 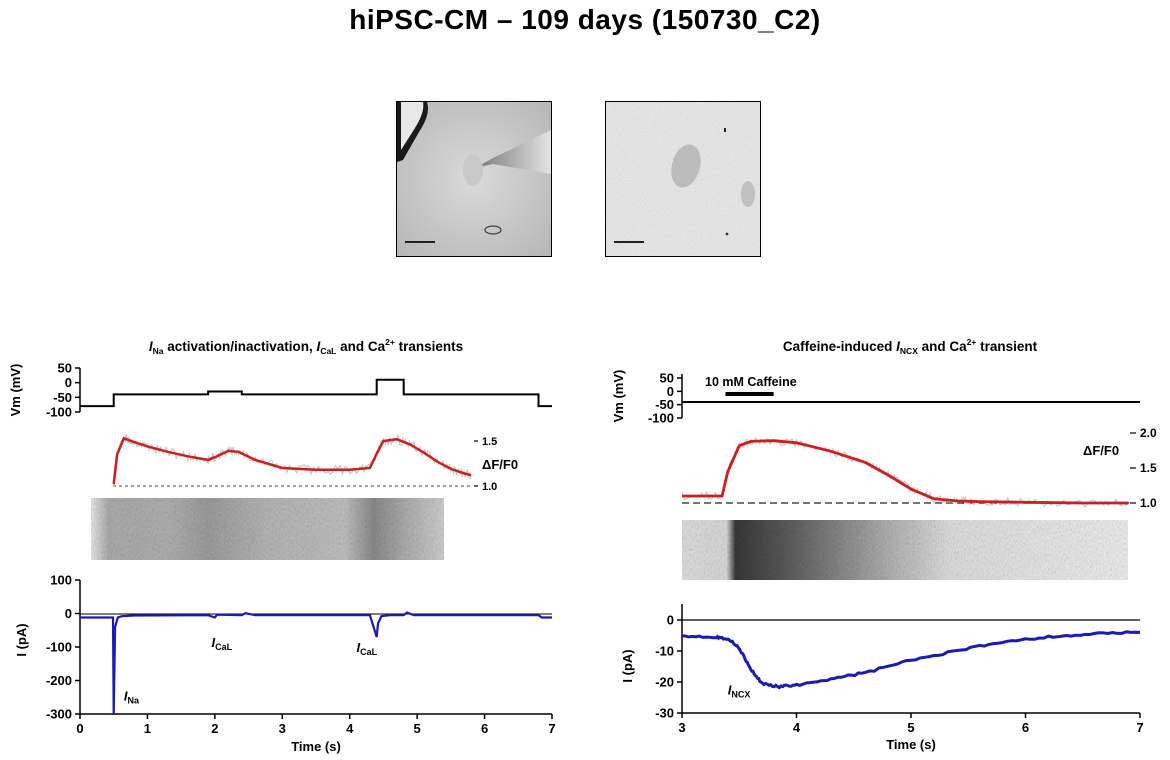 I want to click on left-voltage-trace, so click(x=316, y=393).